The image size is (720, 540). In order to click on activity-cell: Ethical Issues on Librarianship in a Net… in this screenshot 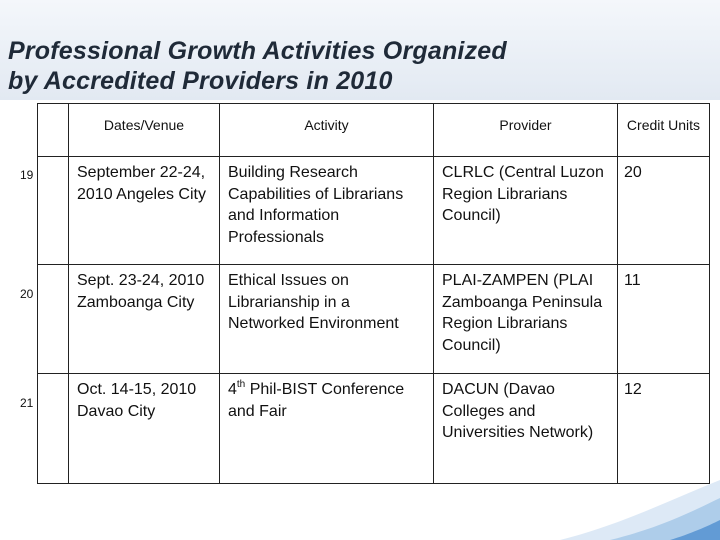, I will do `click(326, 319)`.